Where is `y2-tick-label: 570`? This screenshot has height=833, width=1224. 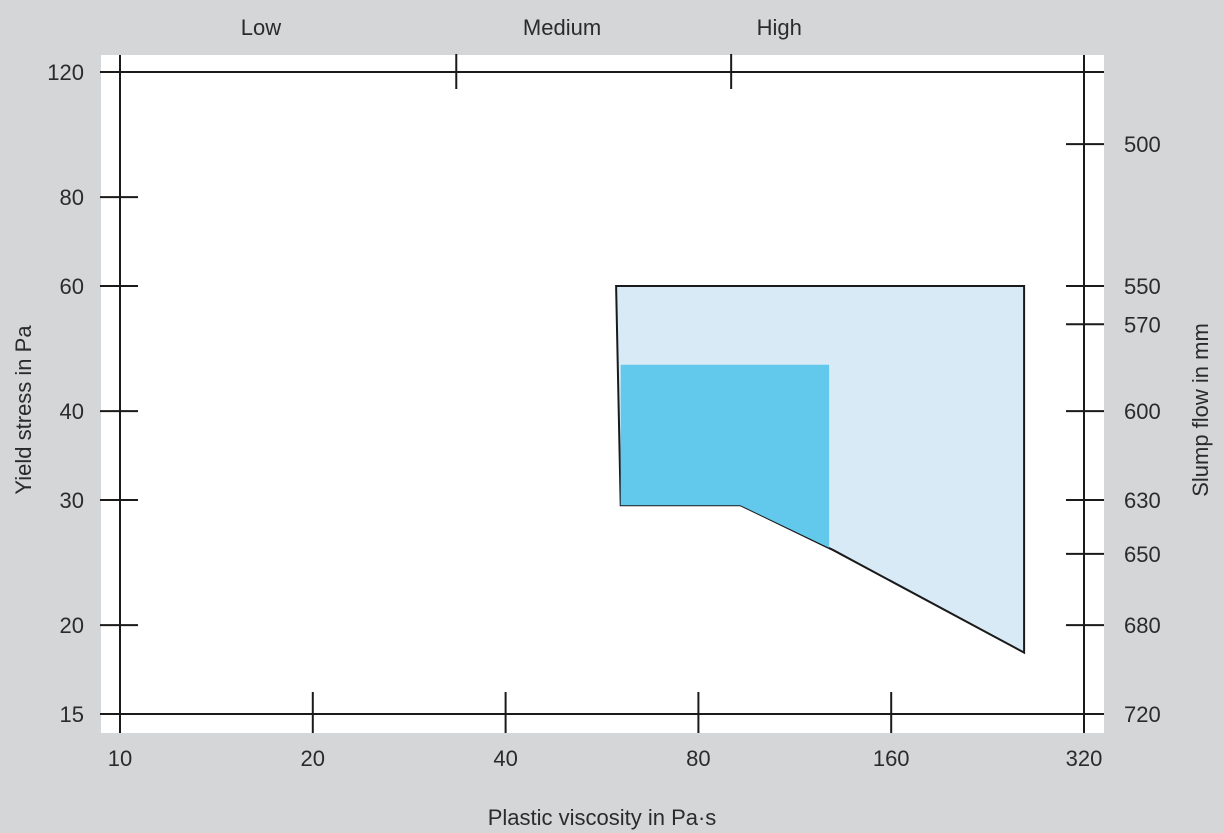
y2-tick-label: 570 is located at coordinates (1142, 324).